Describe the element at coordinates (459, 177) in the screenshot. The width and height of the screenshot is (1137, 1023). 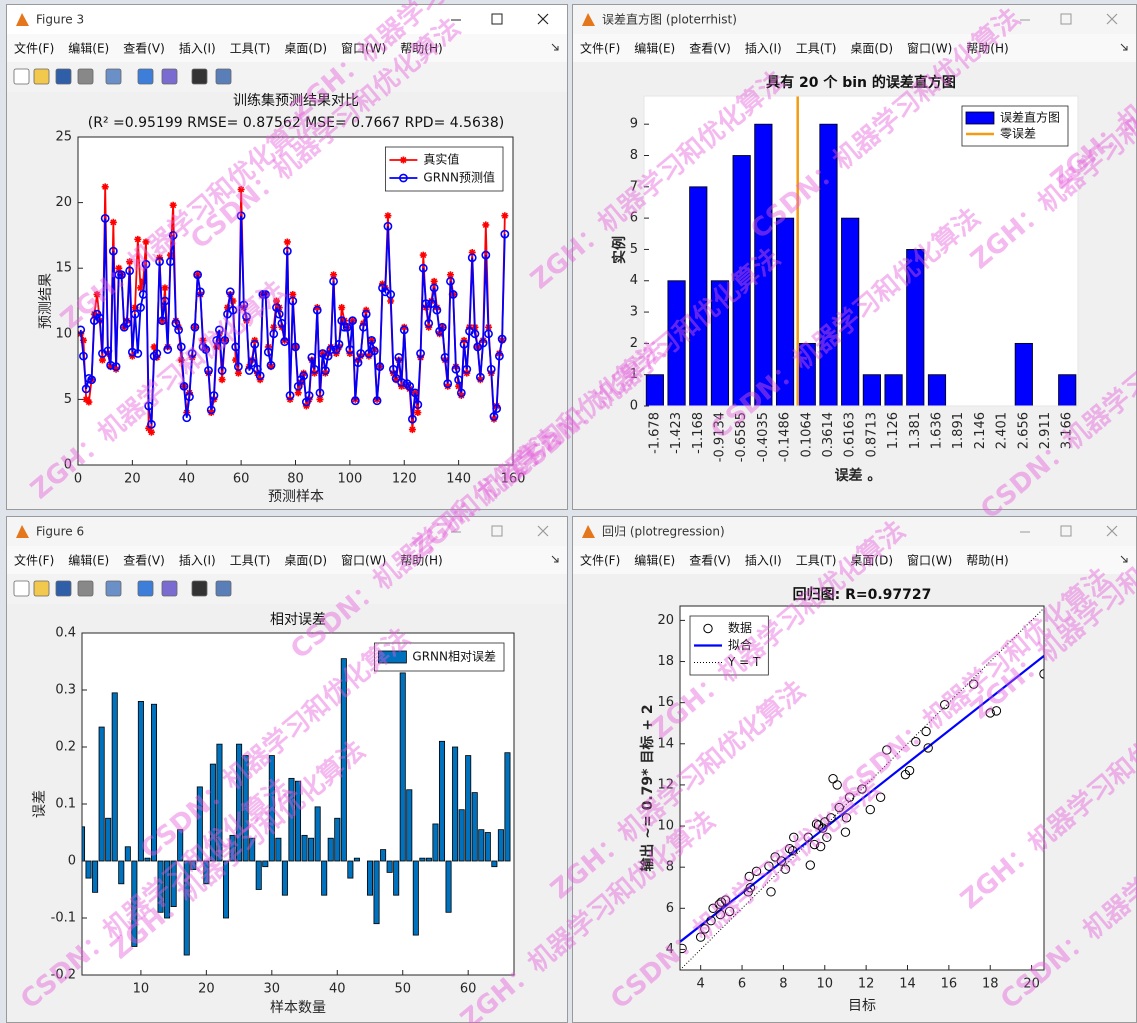
I see `legend-label: GRNN预测值` at that location.